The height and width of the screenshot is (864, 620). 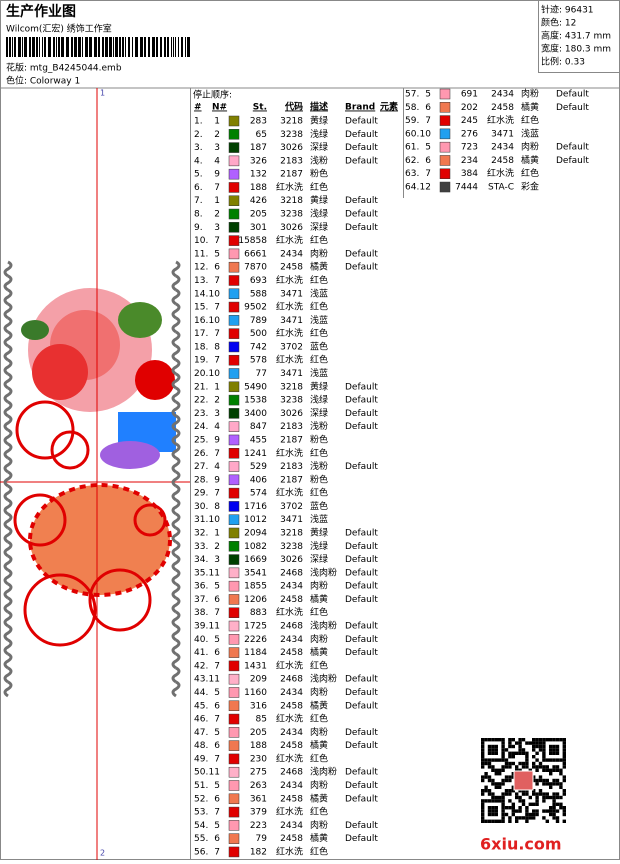 I want to click on description: 蓝色, so click(x=319, y=506).